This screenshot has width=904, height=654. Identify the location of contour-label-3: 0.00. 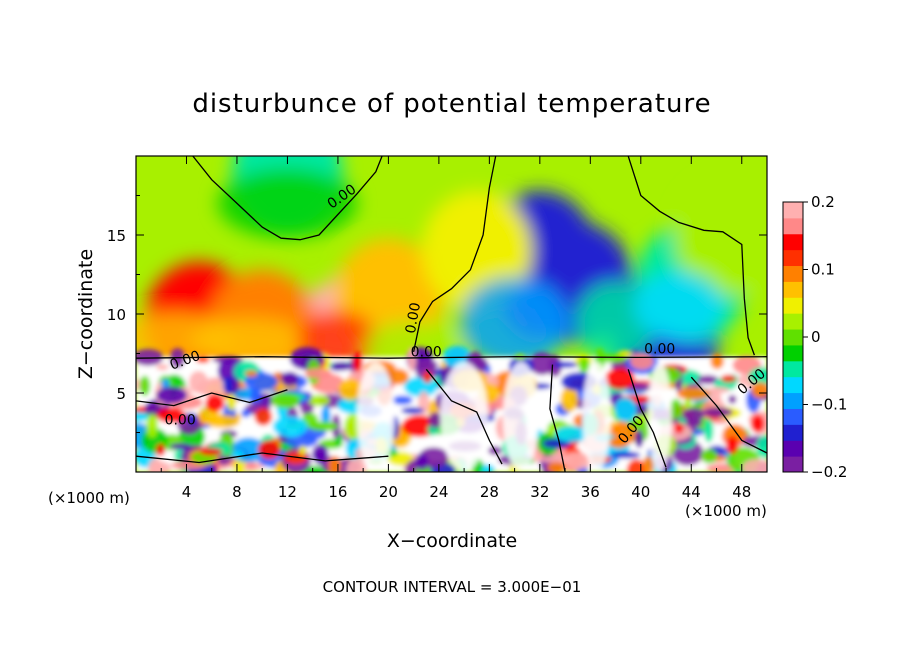
(180, 421).